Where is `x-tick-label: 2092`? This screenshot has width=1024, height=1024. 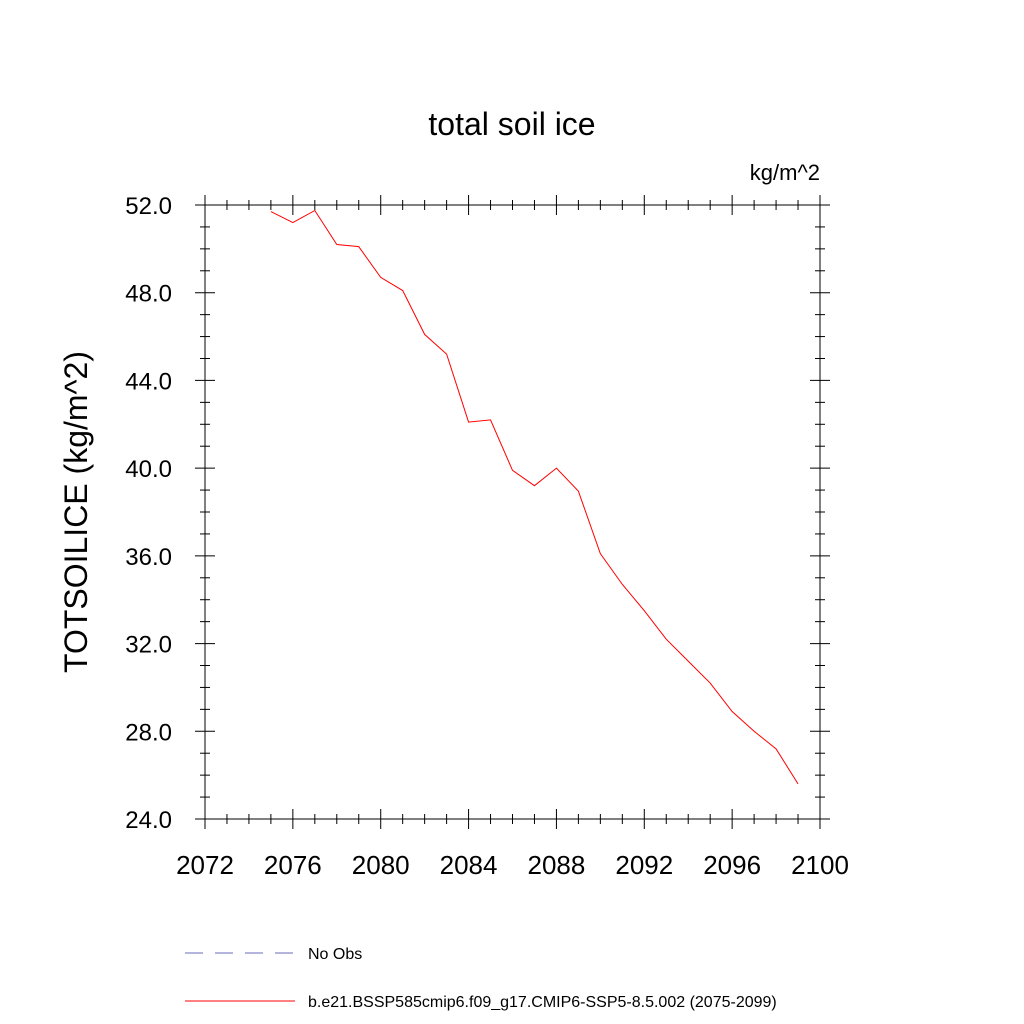
x-tick-label: 2092 is located at coordinates (644, 865).